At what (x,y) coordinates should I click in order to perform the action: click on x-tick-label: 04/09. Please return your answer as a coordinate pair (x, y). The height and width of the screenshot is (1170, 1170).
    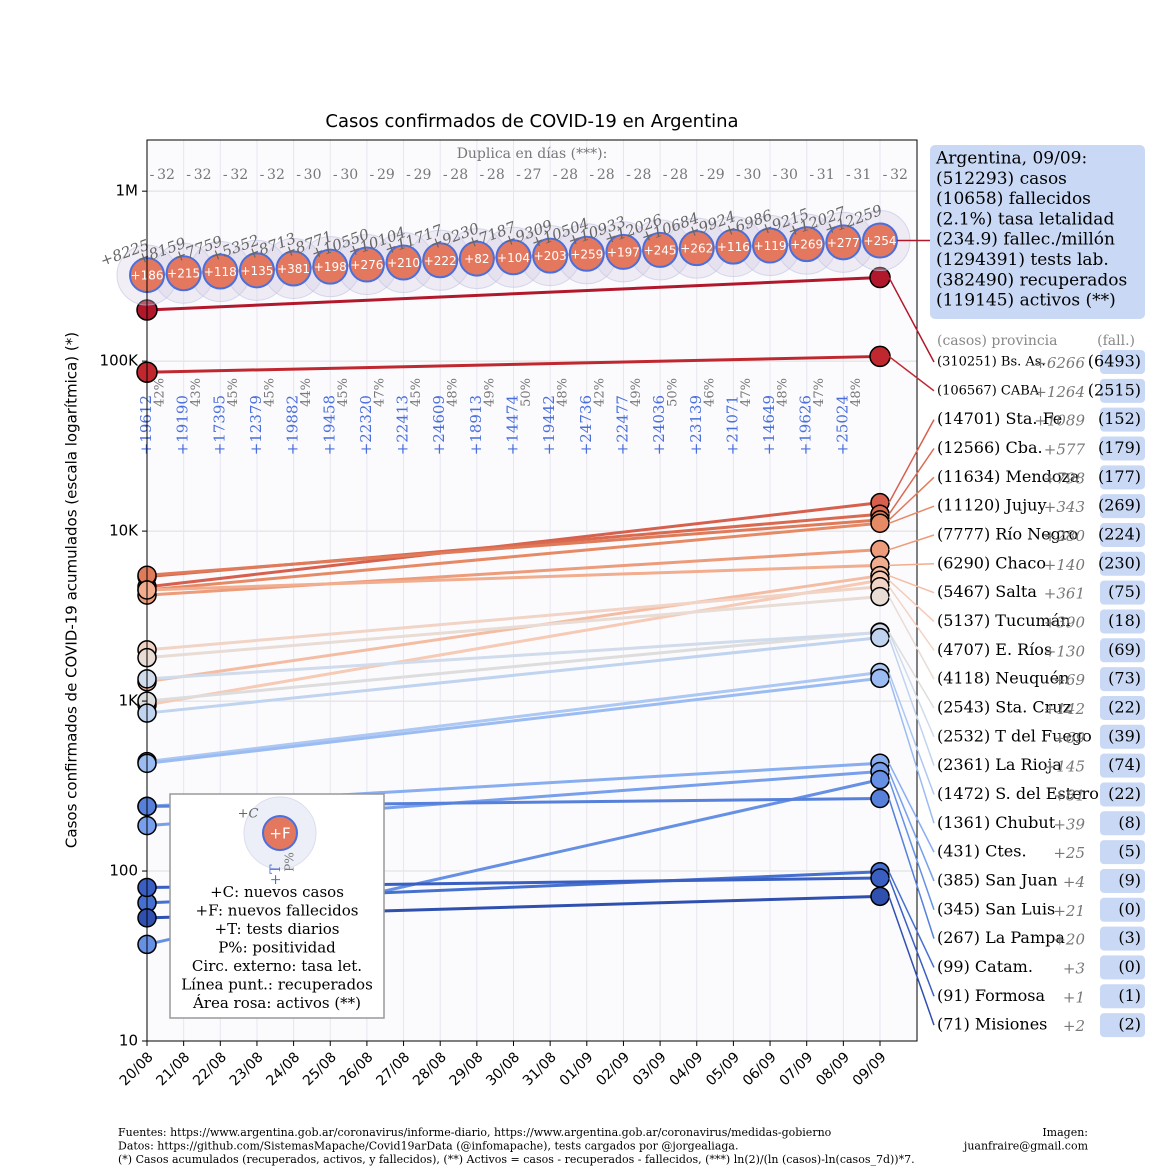
    Looking at the image, I should click on (687, 1069).